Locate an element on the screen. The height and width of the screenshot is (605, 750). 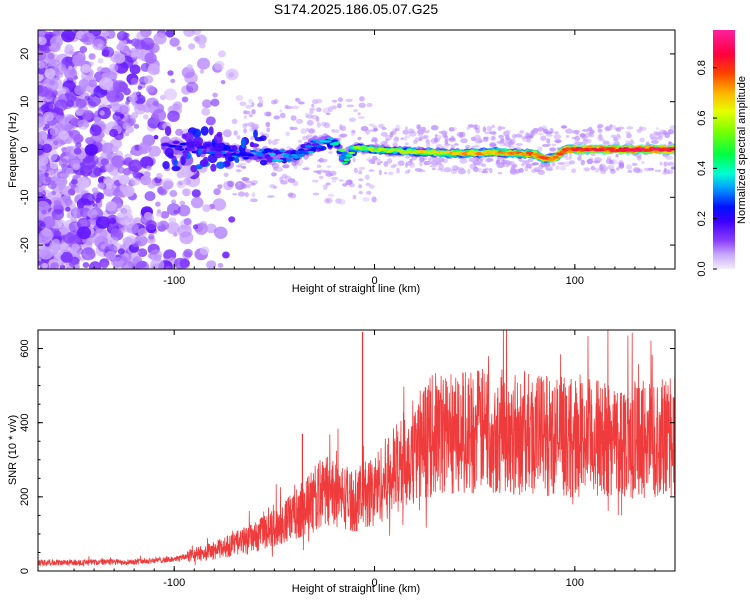
x-tick-label: 100 is located at coordinates (575, 583).